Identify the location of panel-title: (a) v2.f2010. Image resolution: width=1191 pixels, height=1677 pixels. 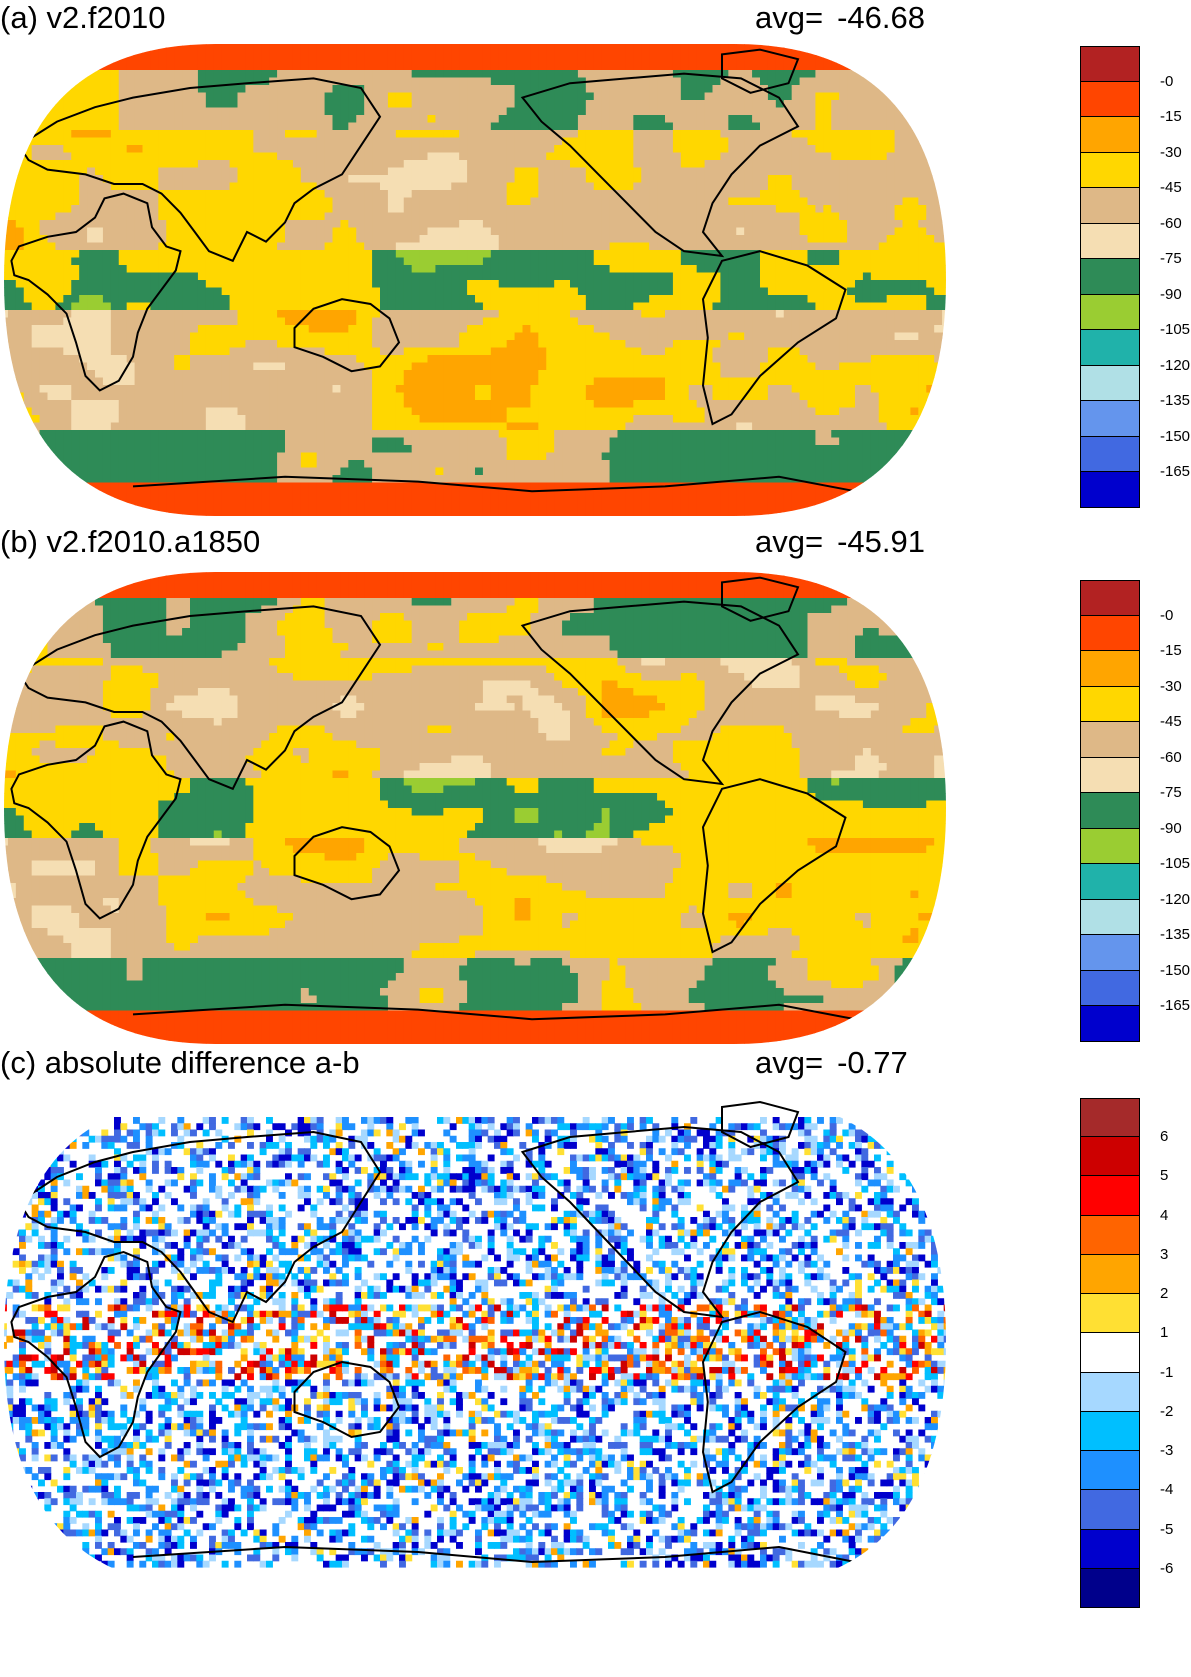
(82, 18).